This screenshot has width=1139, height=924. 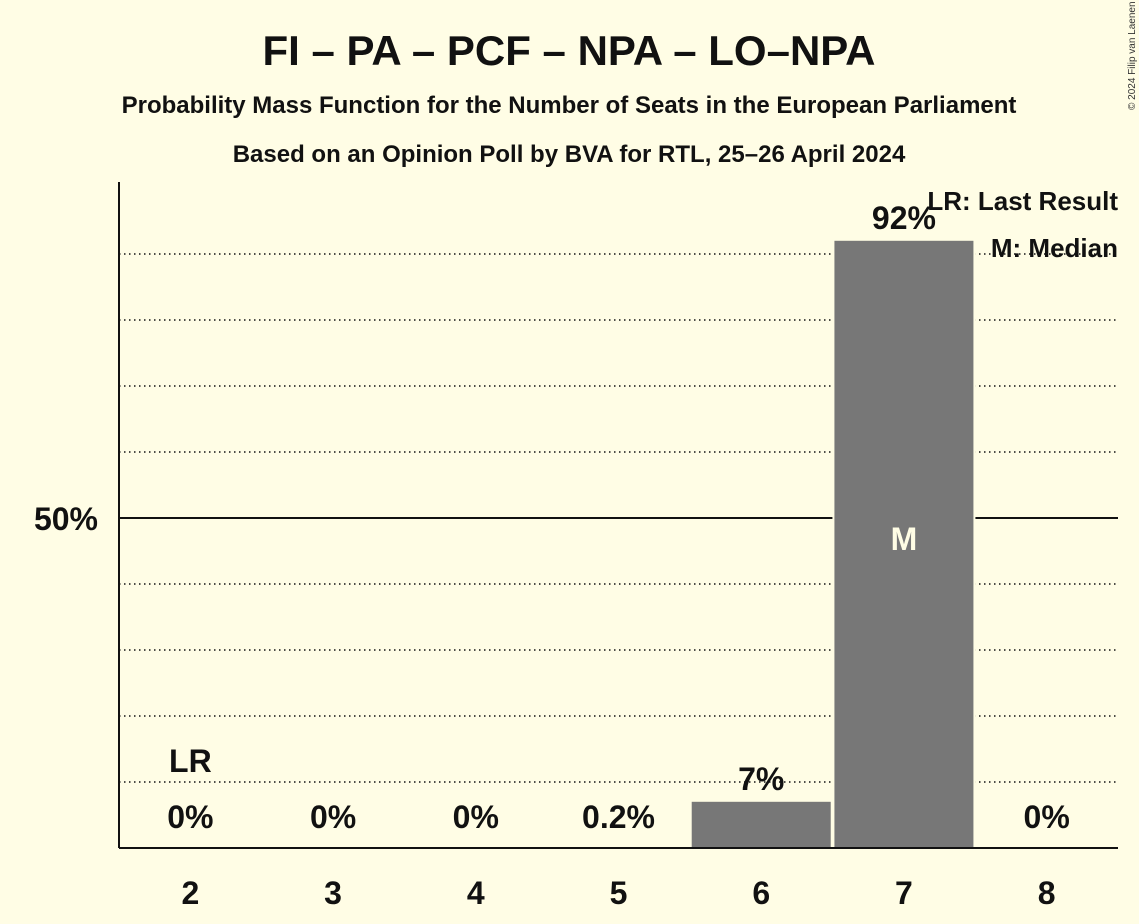 I want to click on chart-title: FI – PA – PCF – NPA – LO–NPA, so click(x=568, y=50).